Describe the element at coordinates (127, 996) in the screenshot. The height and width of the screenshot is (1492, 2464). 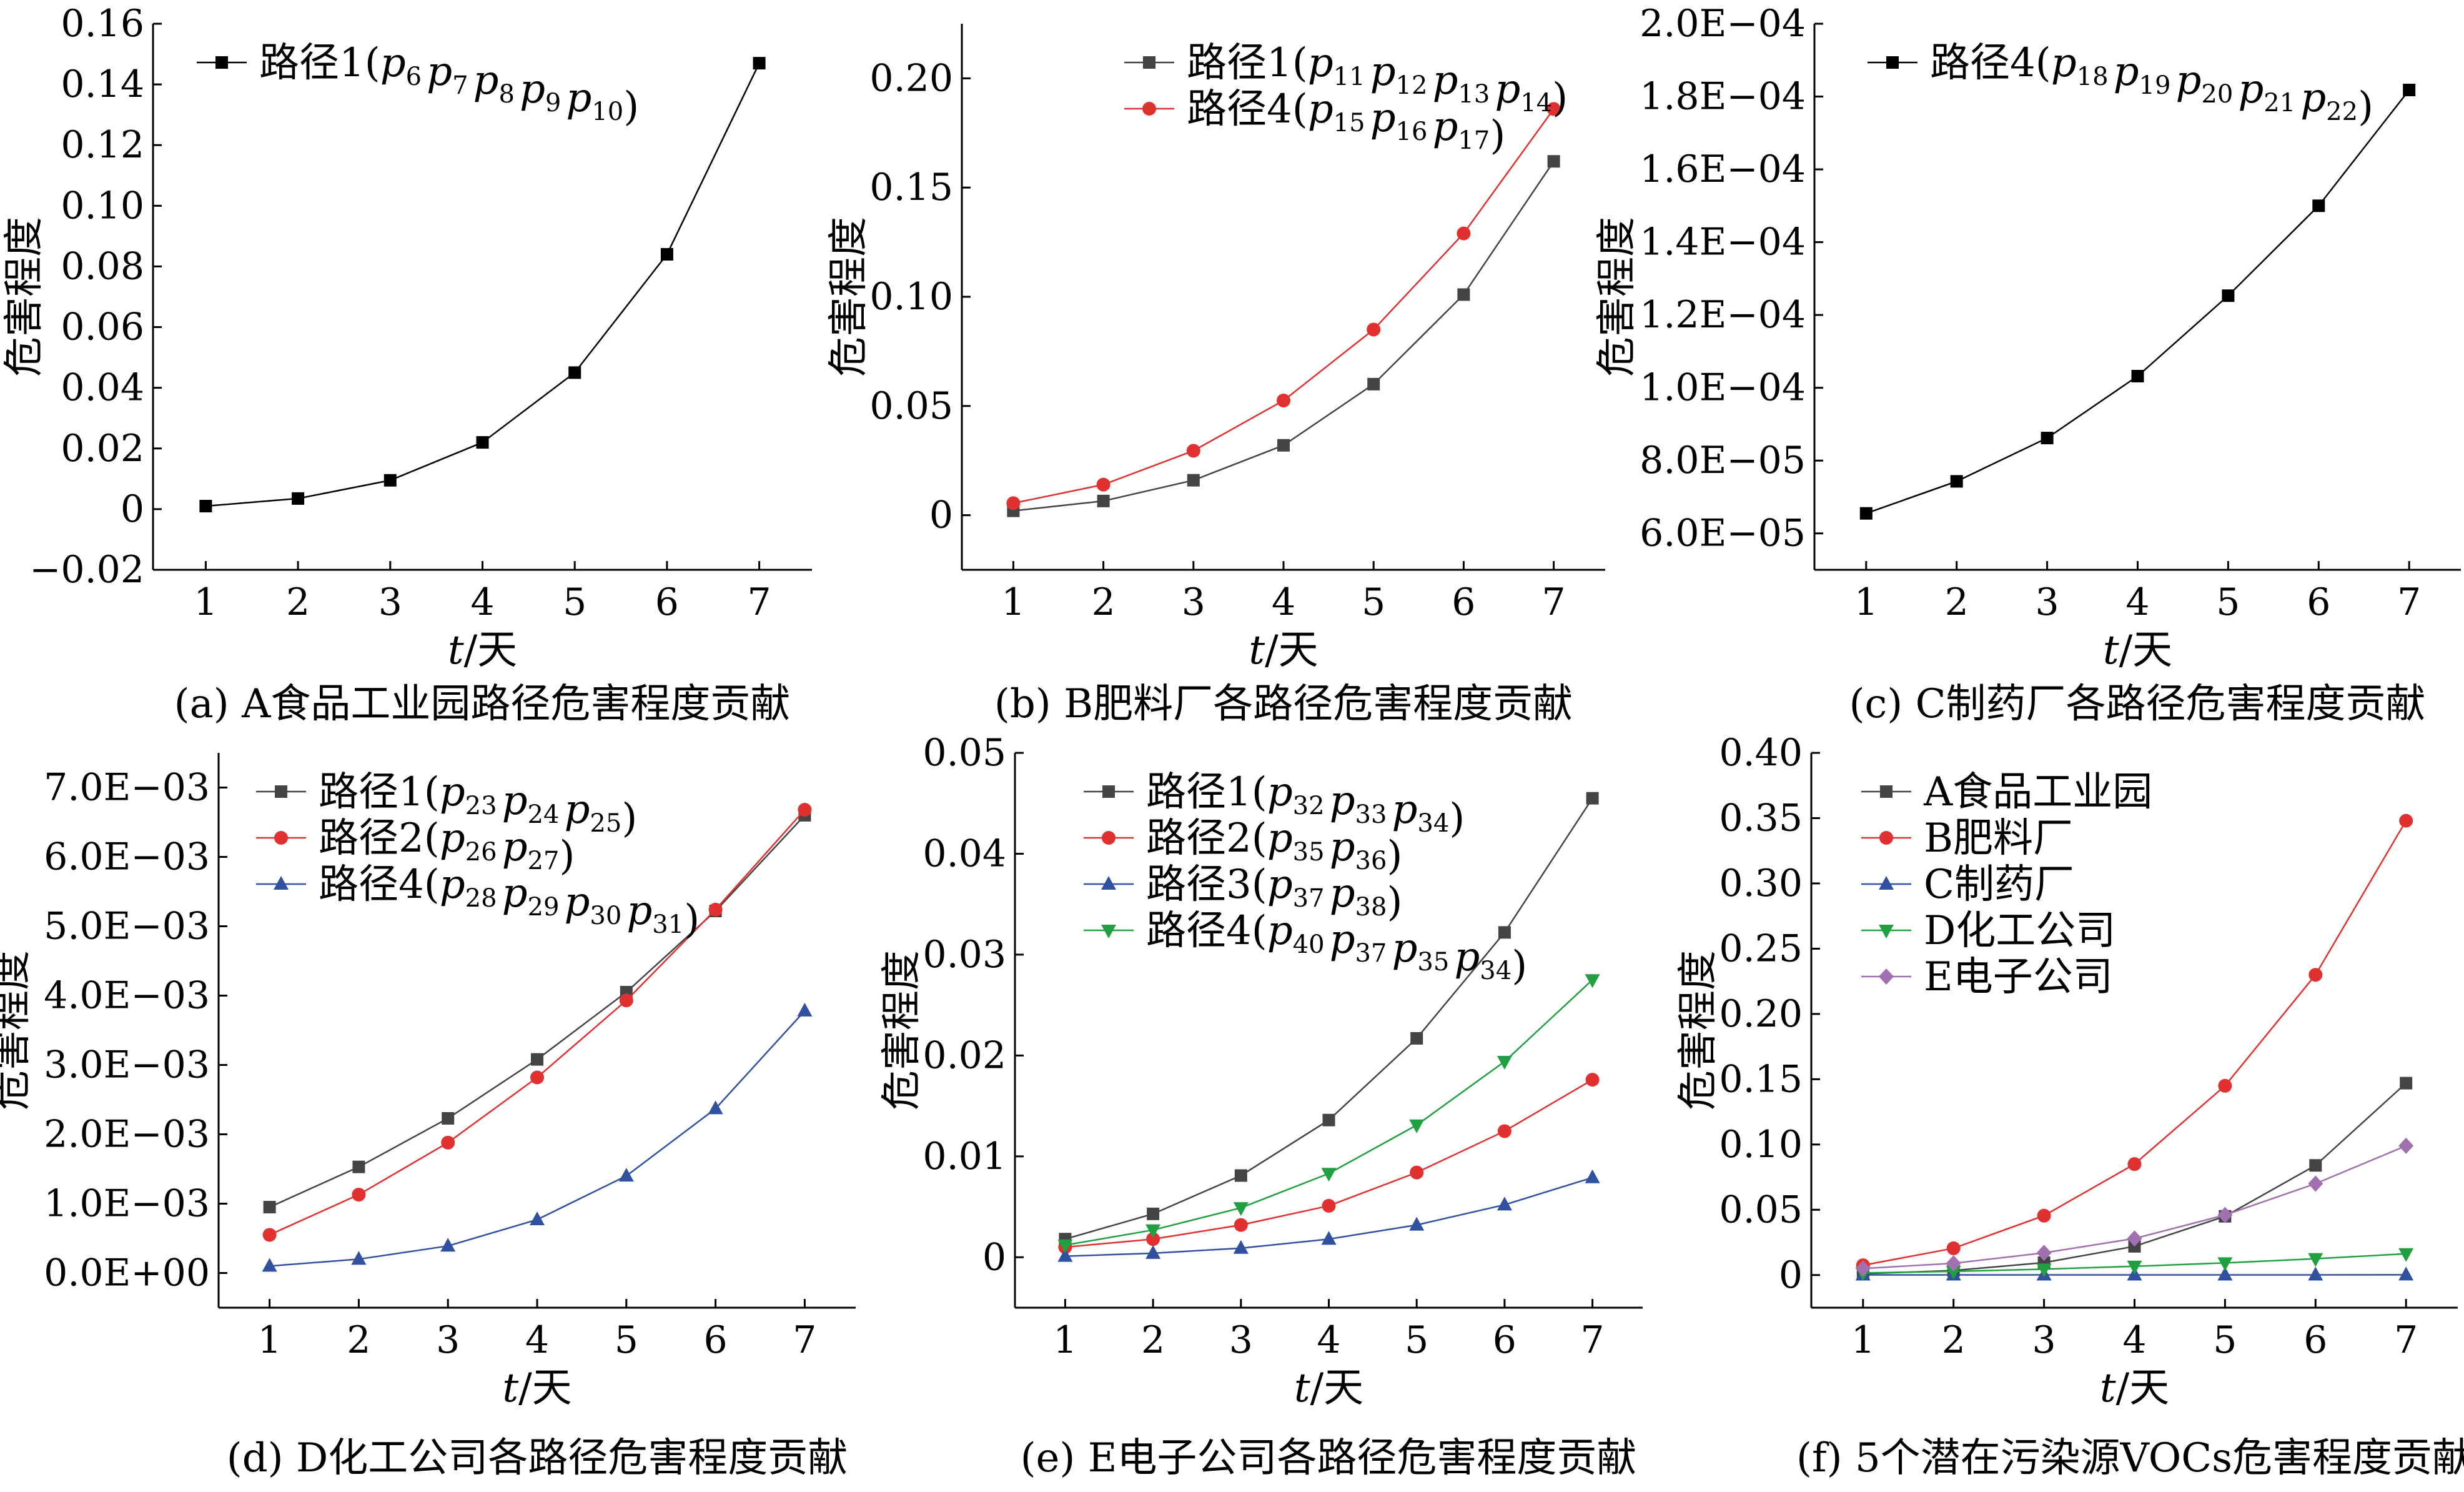
I see `y-tick-label: 4.0E−03` at that location.